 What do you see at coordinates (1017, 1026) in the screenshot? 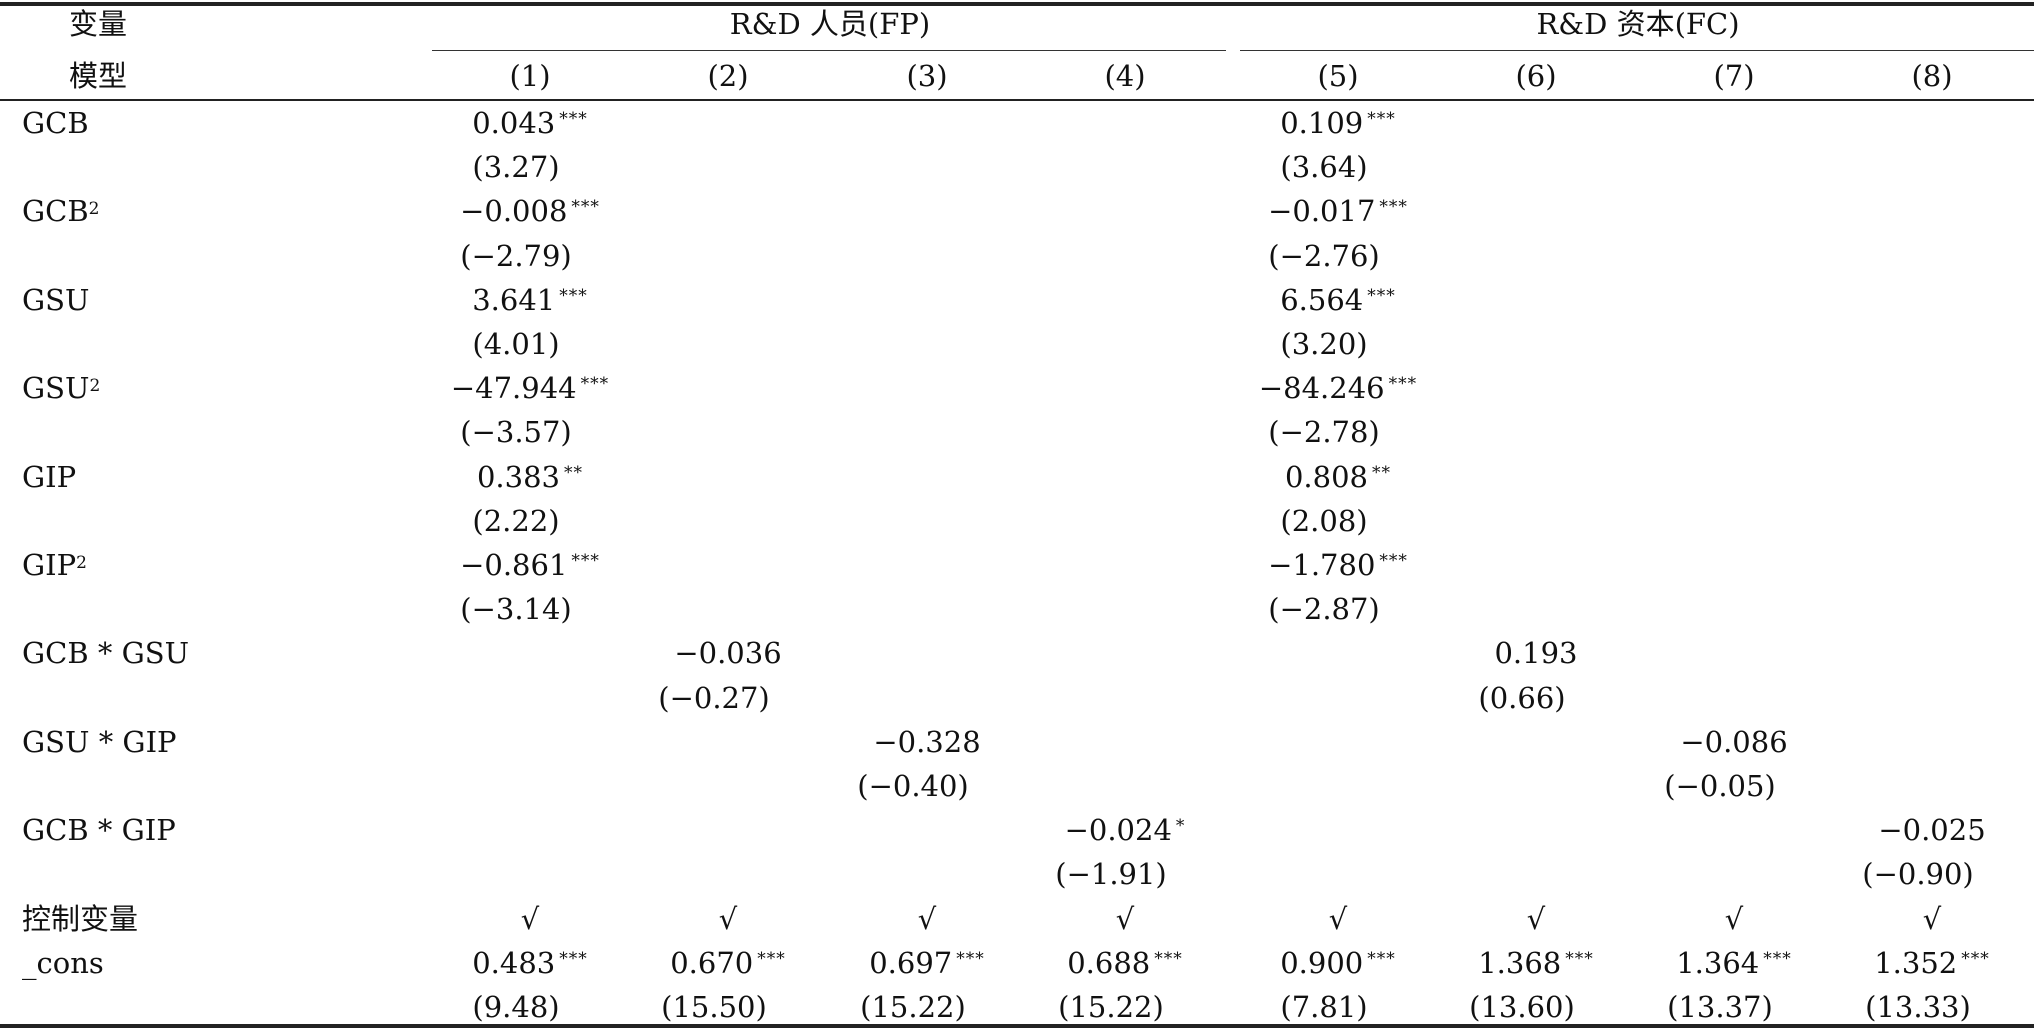
I see `bottom-rule` at bounding box center [1017, 1026].